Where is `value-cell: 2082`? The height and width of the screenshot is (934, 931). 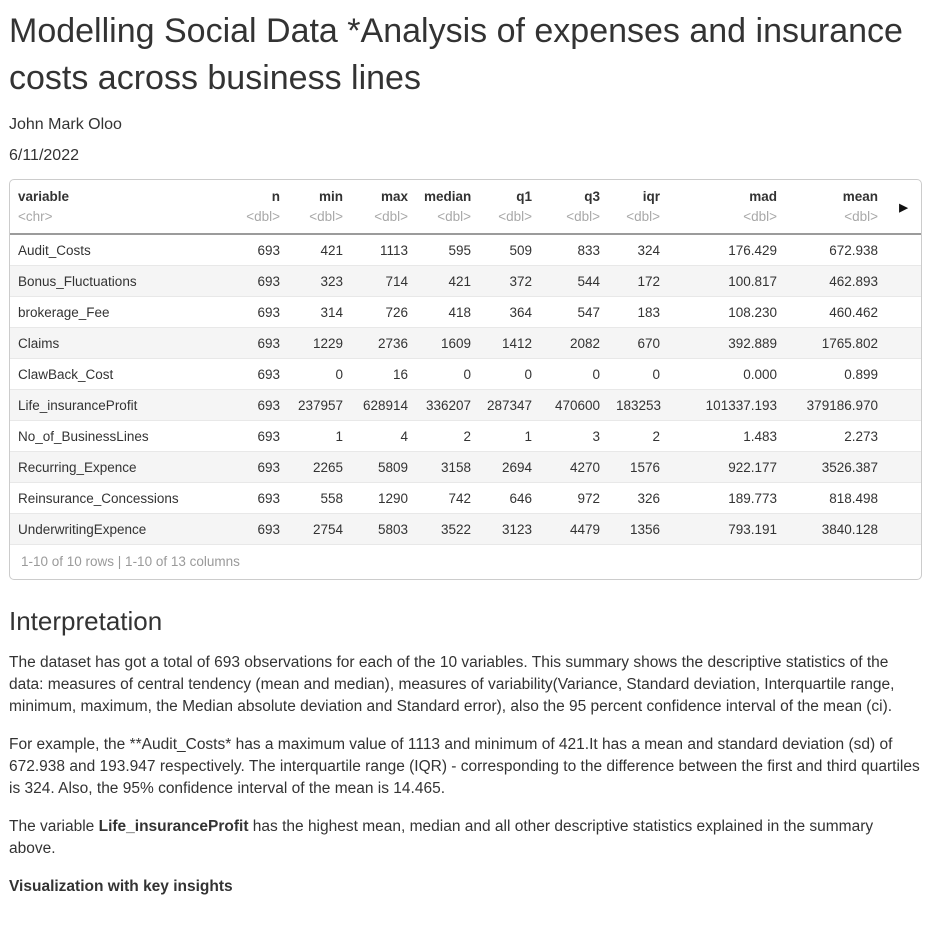 value-cell: 2082 is located at coordinates (574, 342).